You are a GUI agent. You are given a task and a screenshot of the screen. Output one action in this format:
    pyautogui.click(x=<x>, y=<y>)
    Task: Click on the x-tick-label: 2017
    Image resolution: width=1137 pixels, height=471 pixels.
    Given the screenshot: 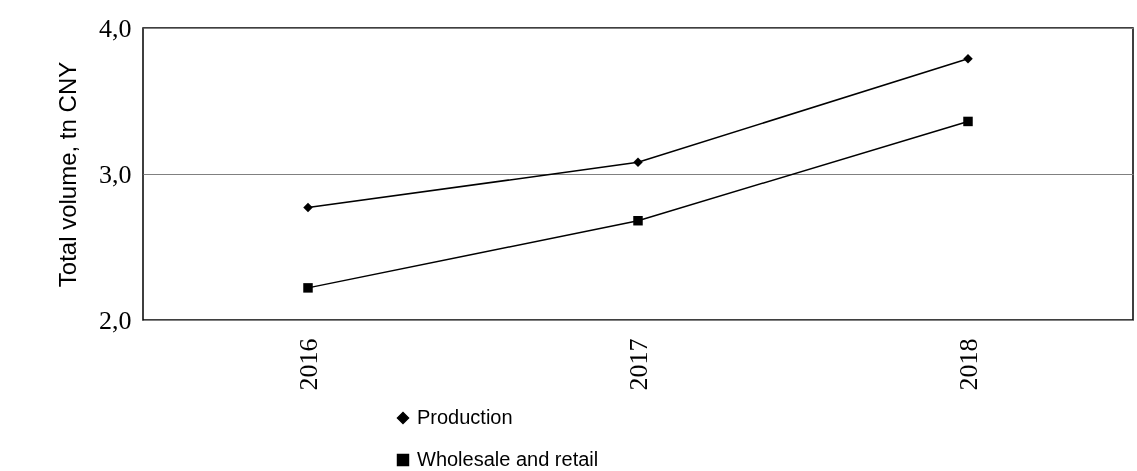 What is the action you would take?
    pyautogui.click(x=638, y=364)
    